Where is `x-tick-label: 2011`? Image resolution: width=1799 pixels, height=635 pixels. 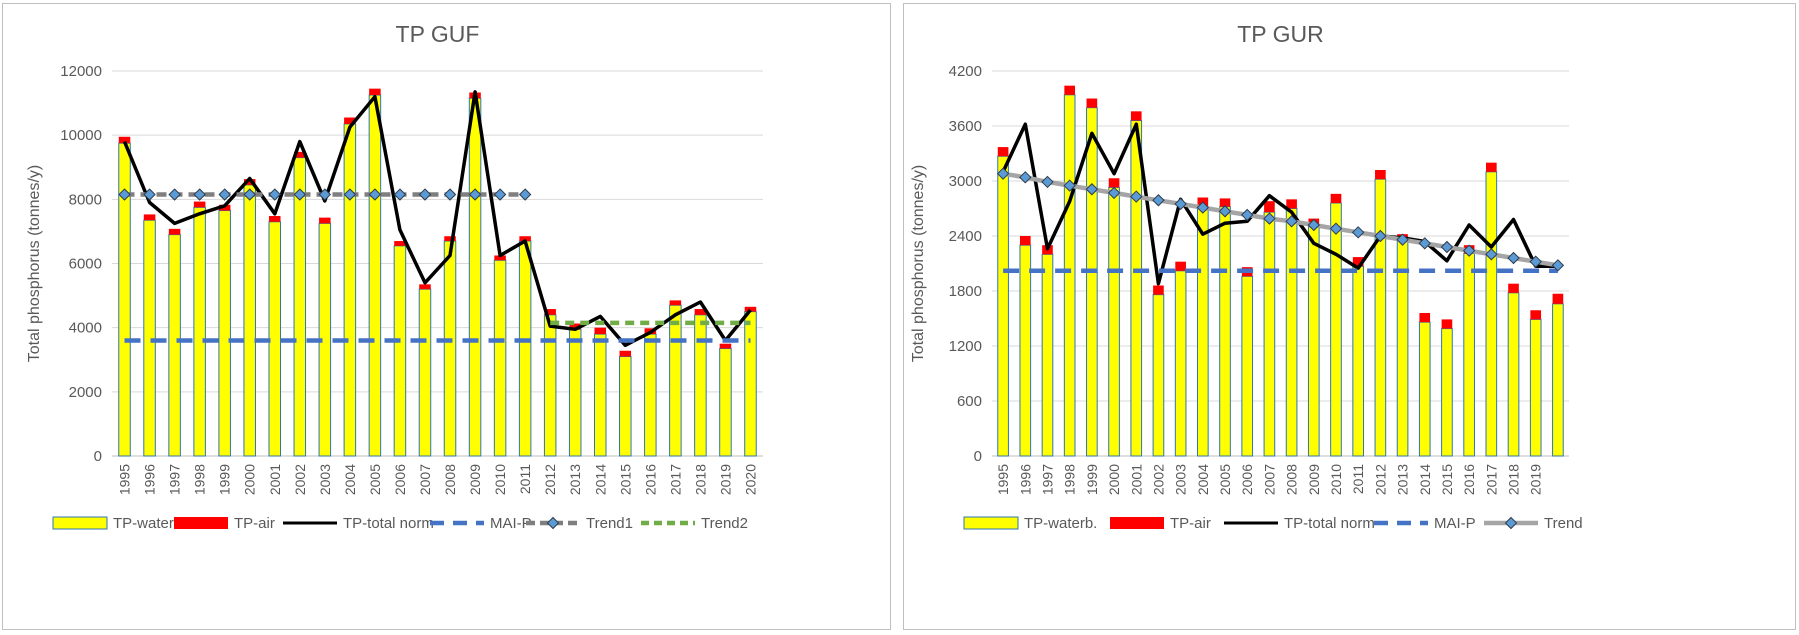 x-tick-label: 2011 is located at coordinates (1358, 479).